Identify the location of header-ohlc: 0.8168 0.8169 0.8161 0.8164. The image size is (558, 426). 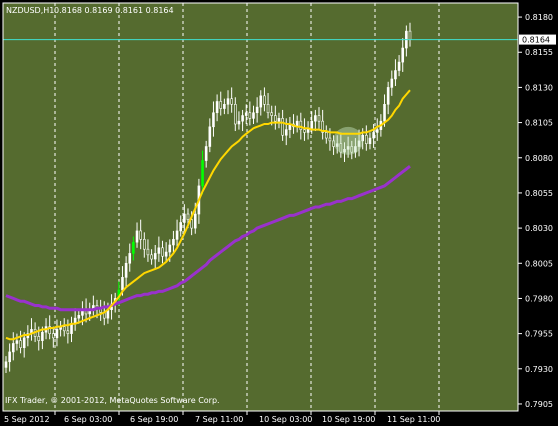
(114, 10).